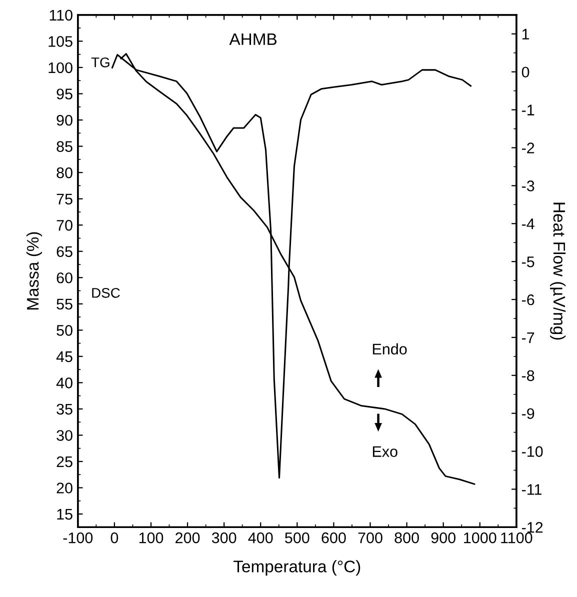 The width and height of the screenshot is (577, 597). What do you see at coordinates (34, 271) in the screenshot?
I see `y-axis-title: Massa (%)` at bounding box center [34, 271].